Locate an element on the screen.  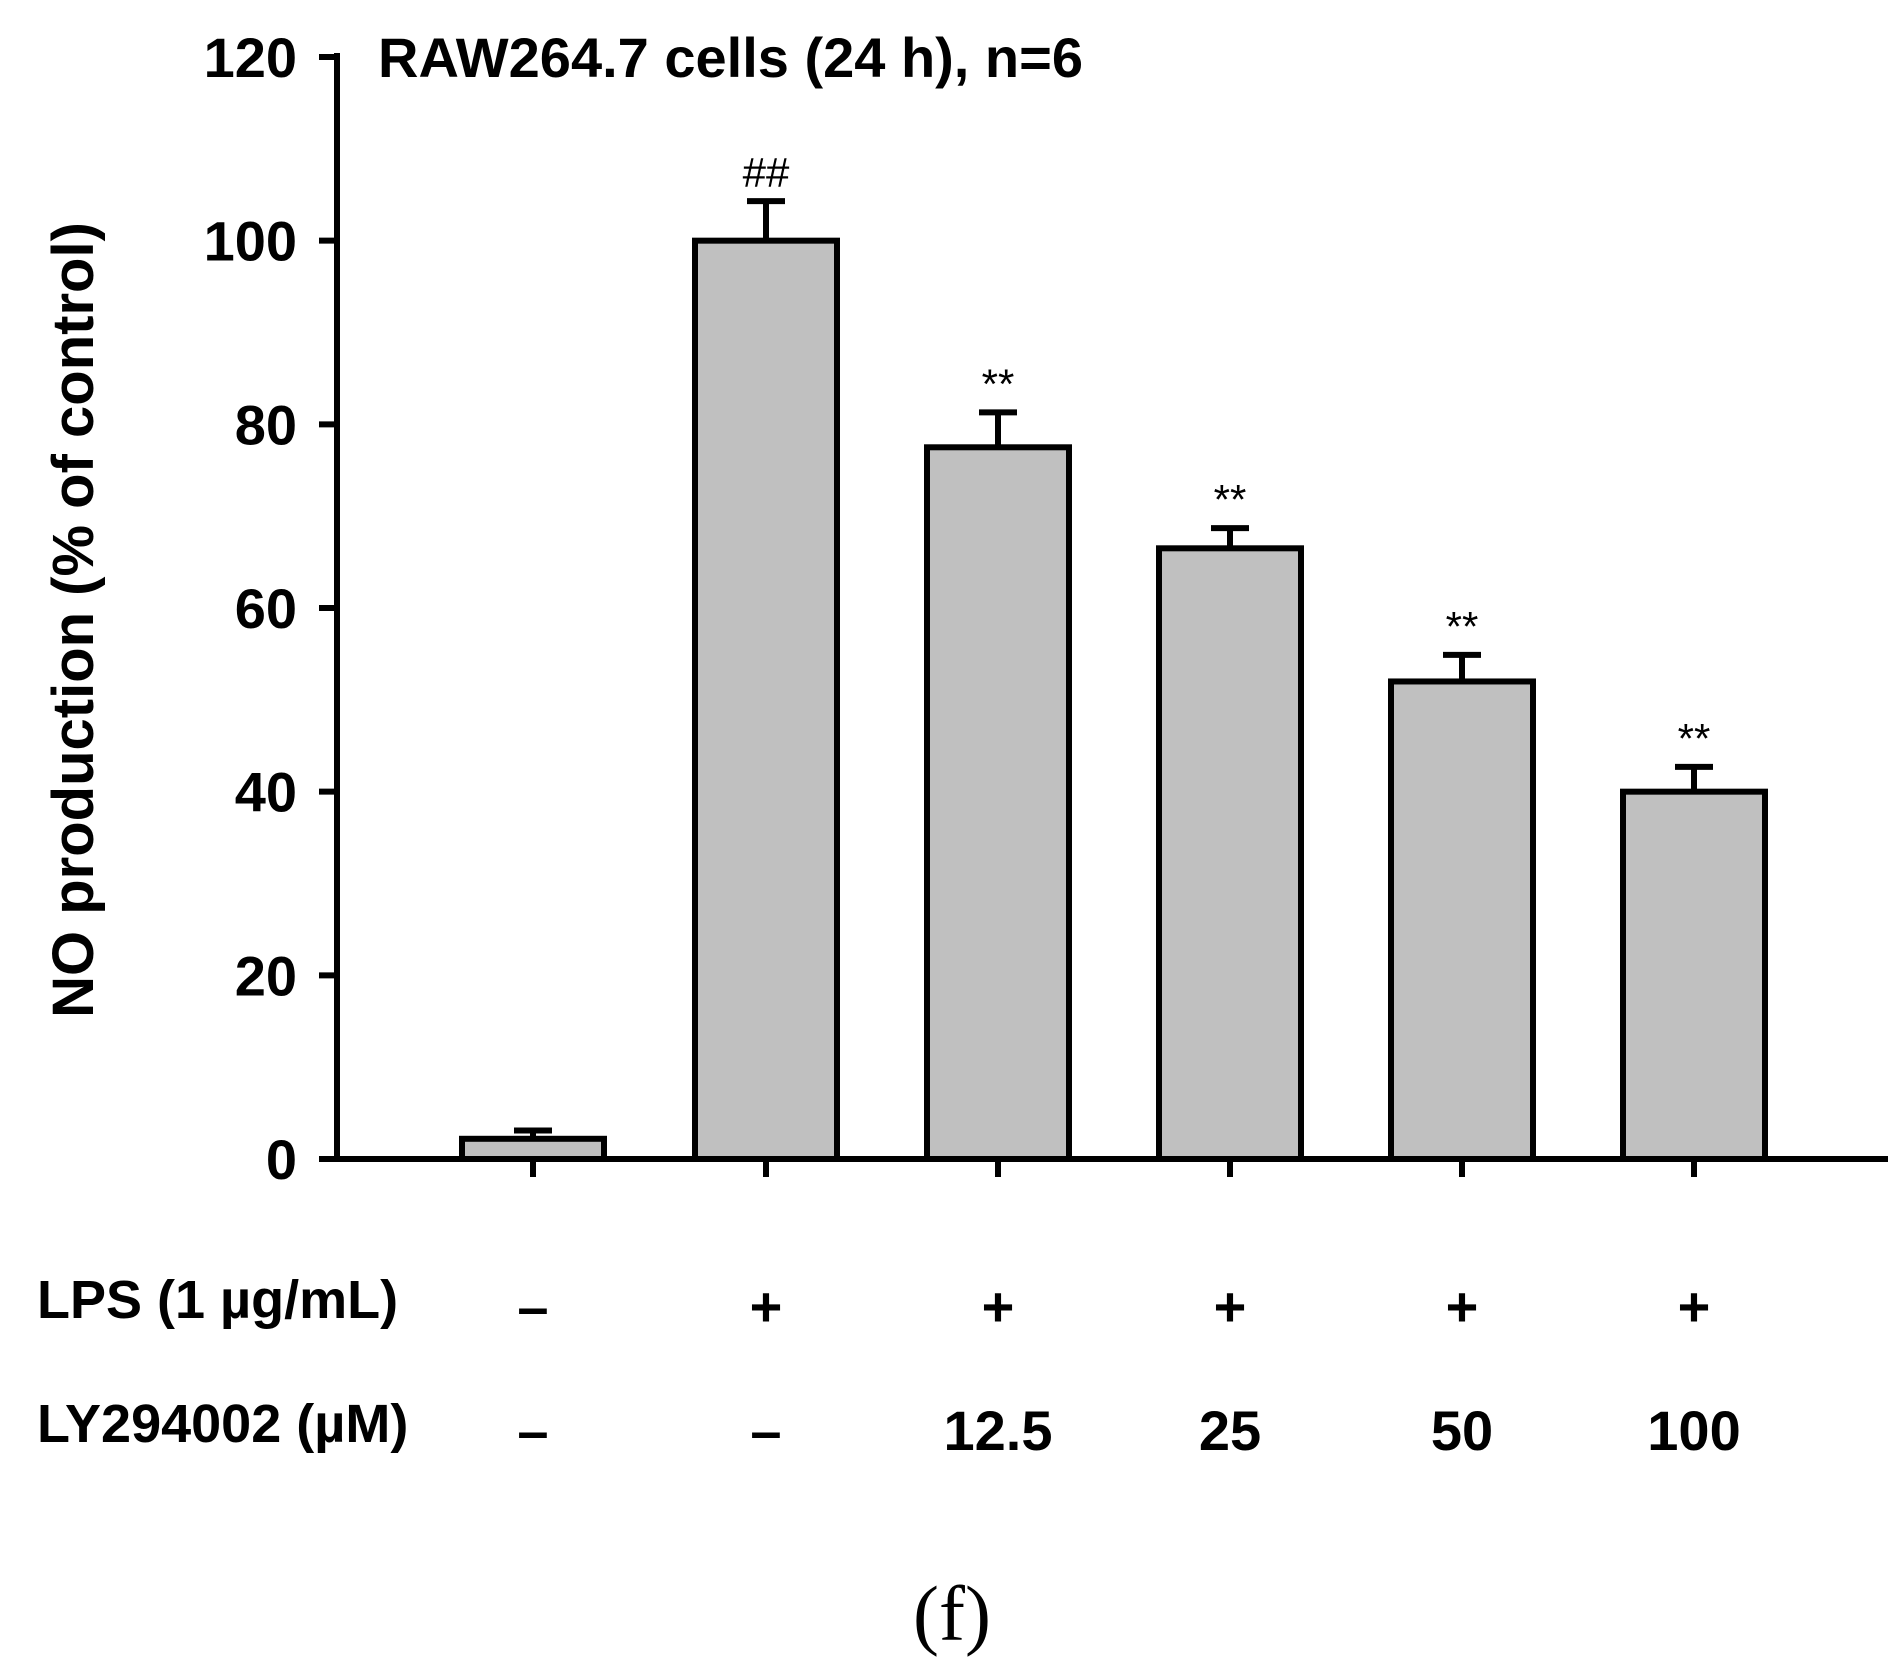
significance-label: ## is located at coordinates (766, 172).